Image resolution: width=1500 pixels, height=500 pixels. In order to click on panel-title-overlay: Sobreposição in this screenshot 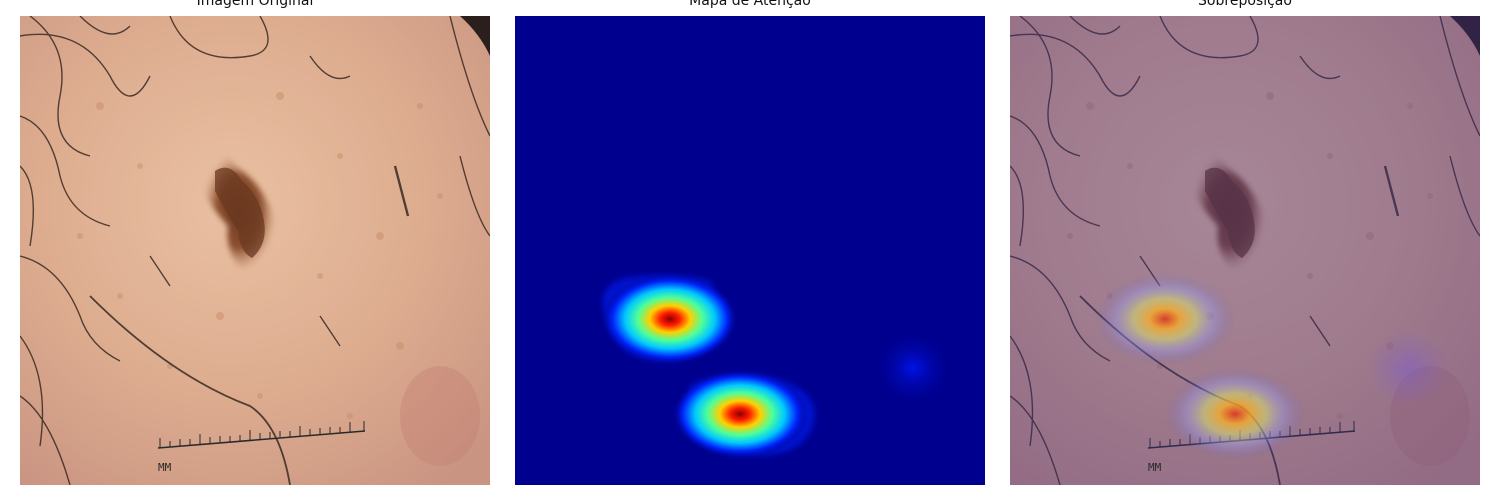, I will do `click(1245, 4)`.